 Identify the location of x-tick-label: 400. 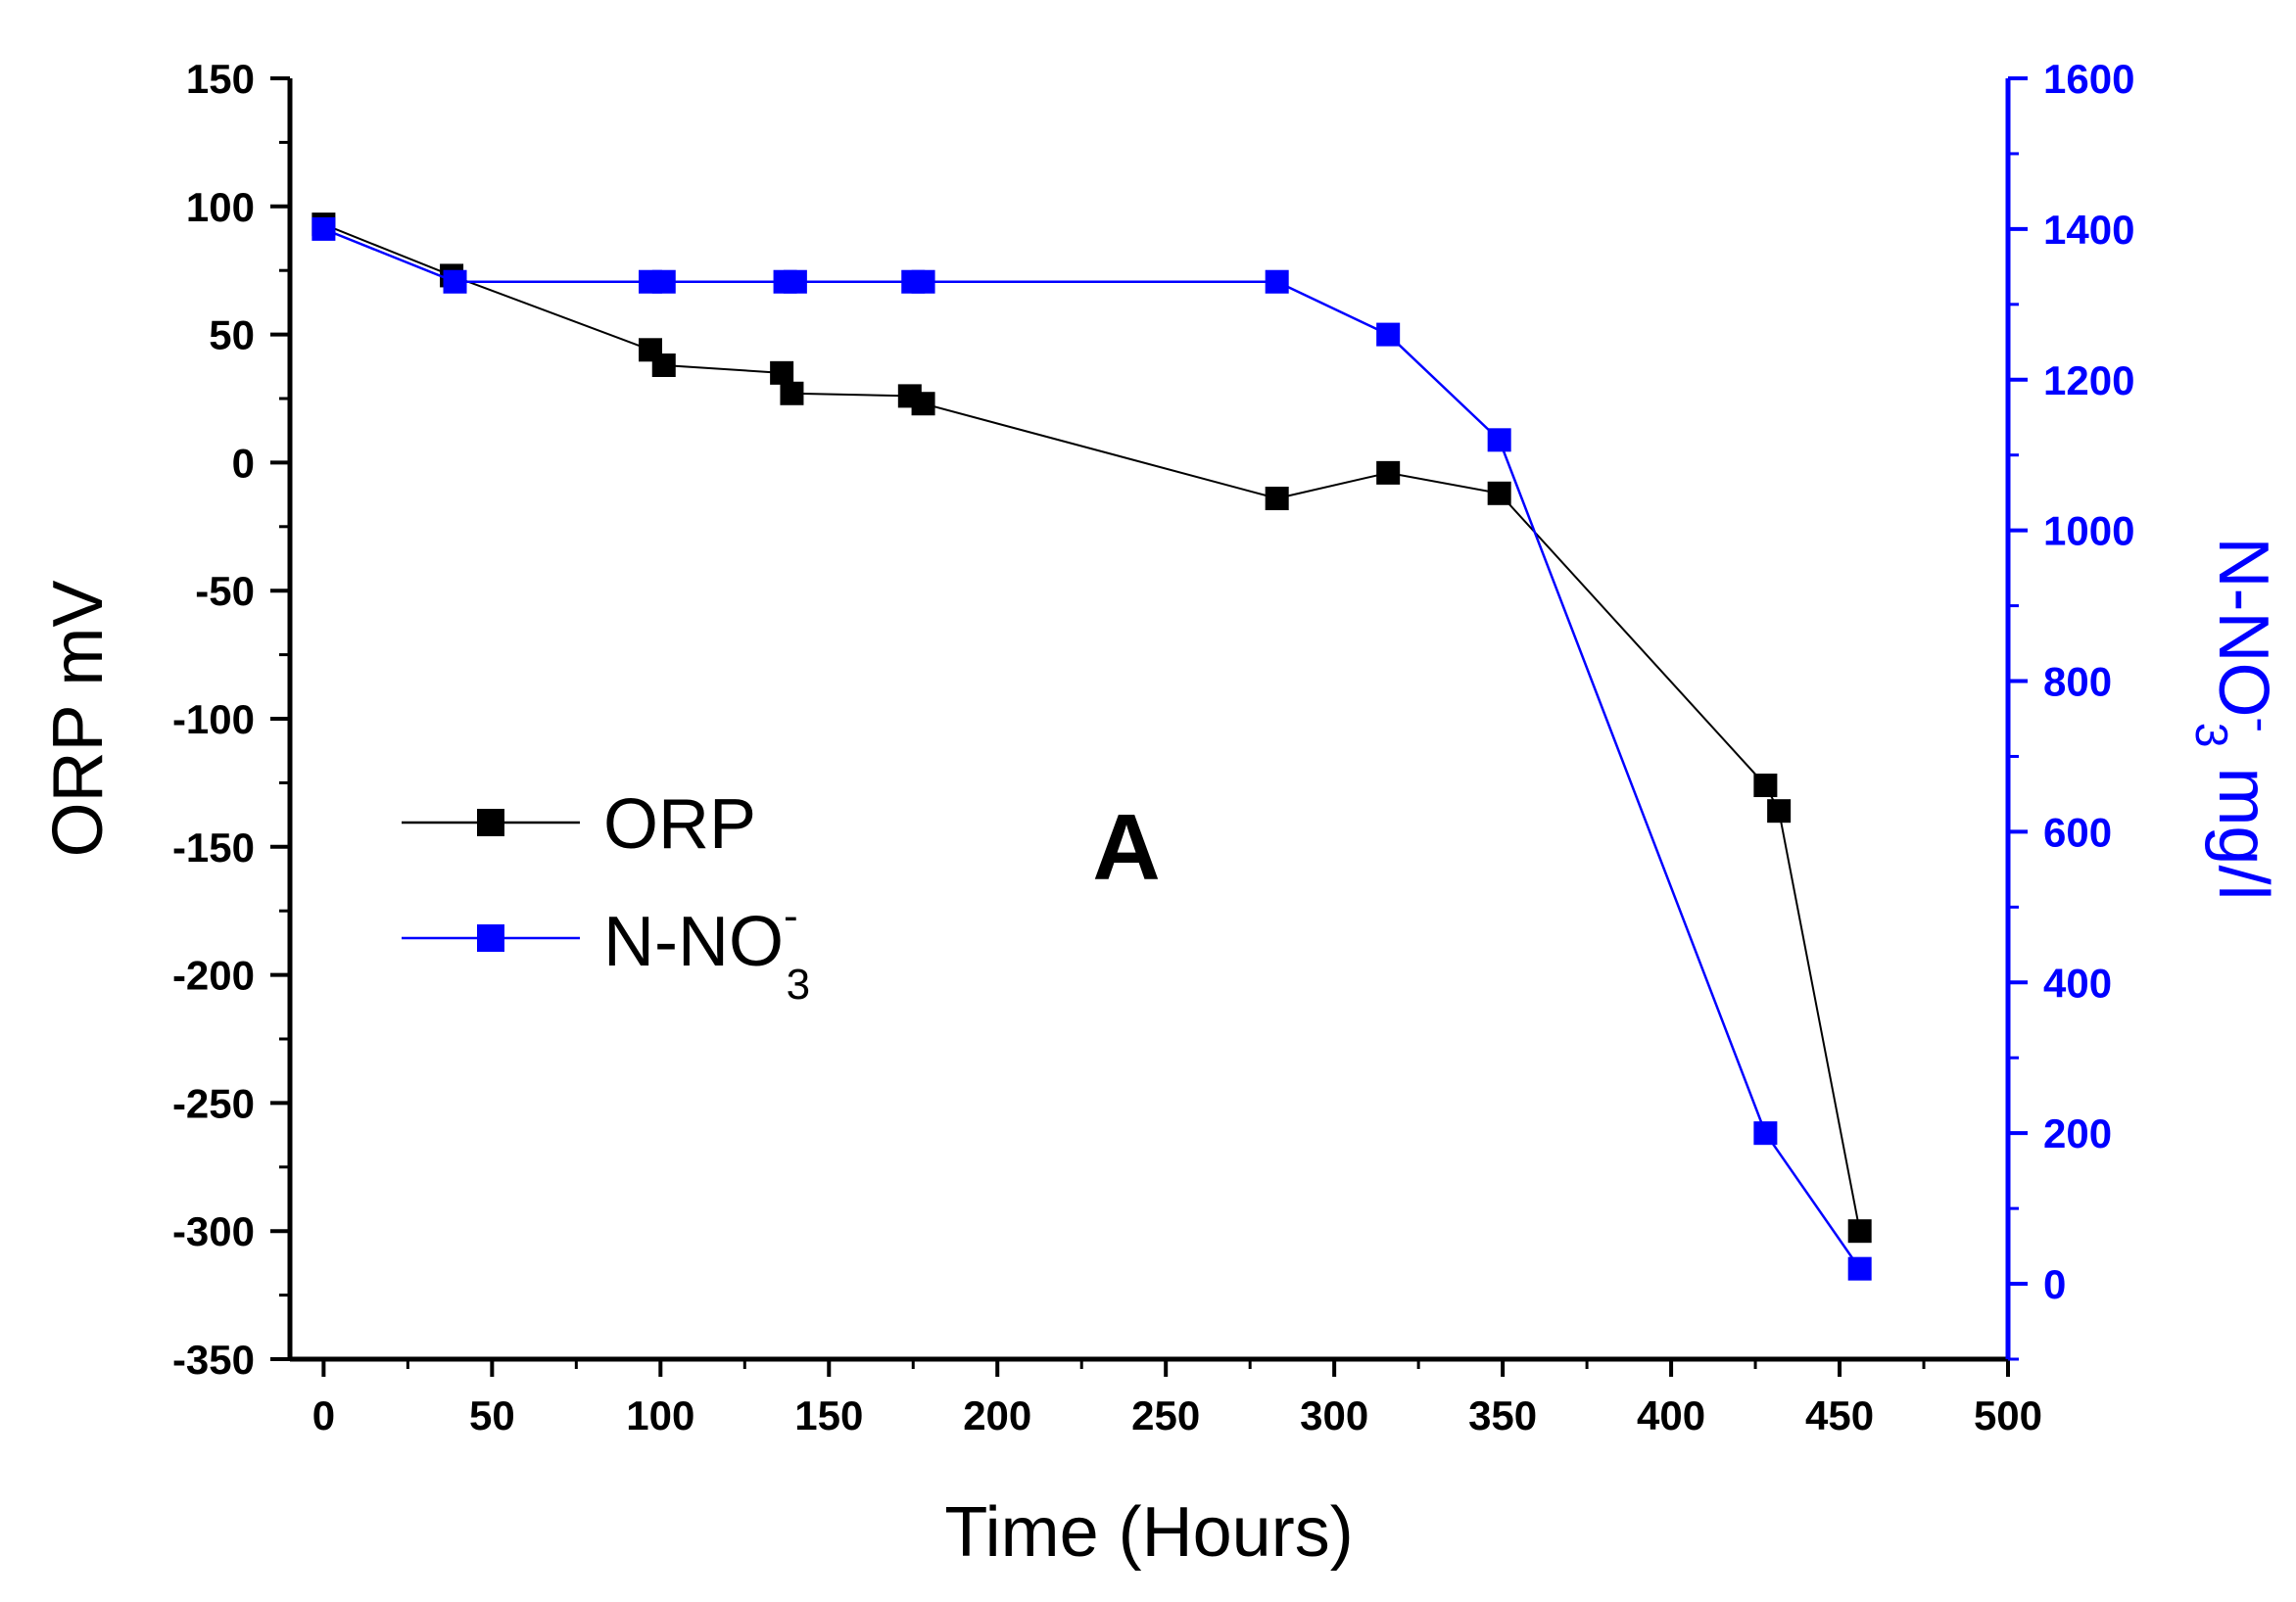
(1671, 1415).